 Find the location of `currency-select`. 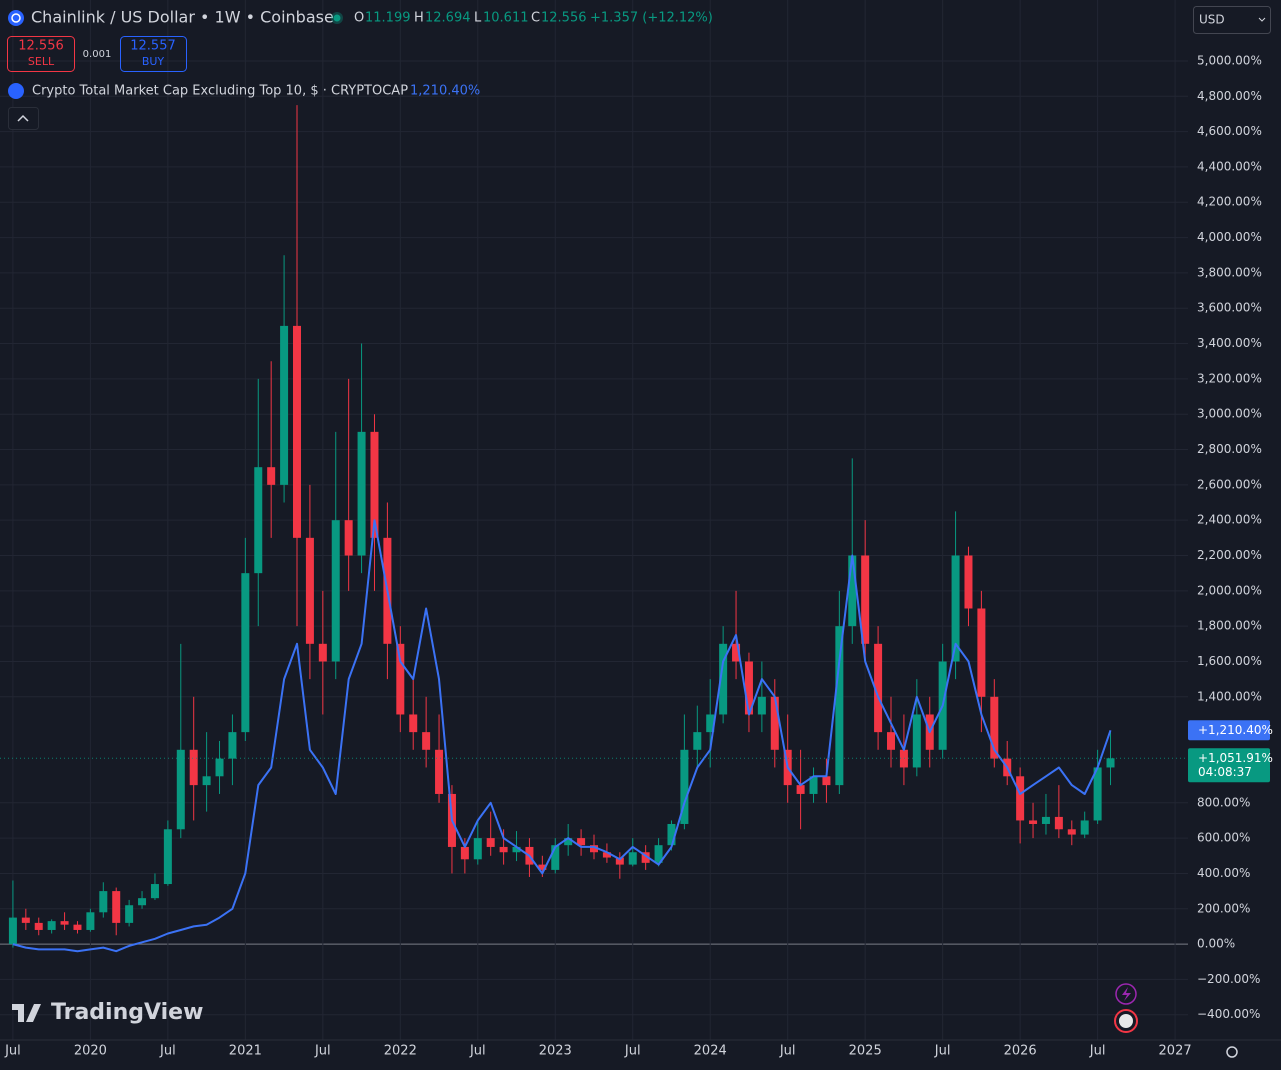

currency-select is located at coordinates (1232, 20).